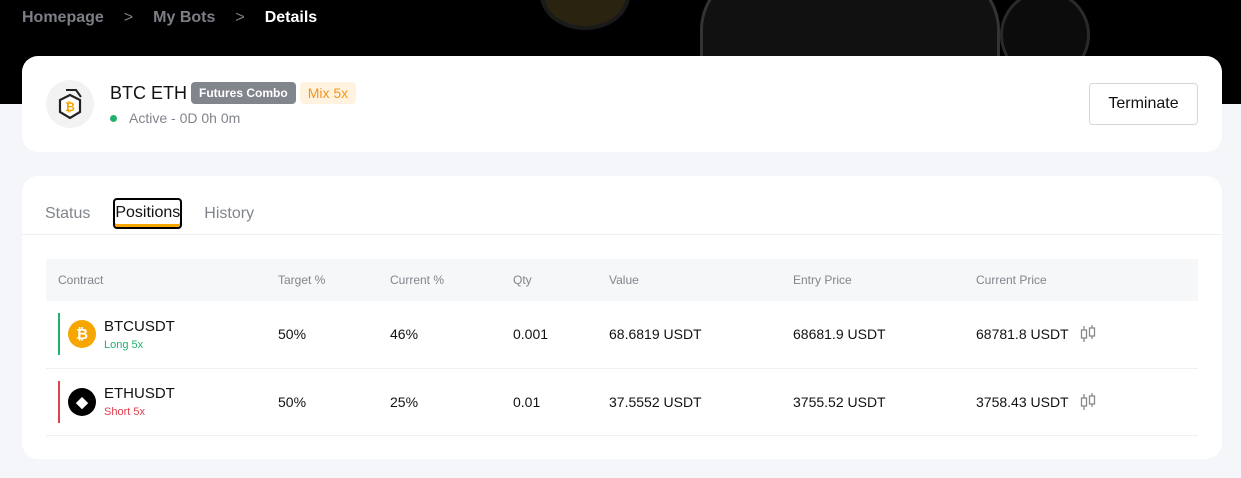 This screenshot has width=1241, height=478. Describe the element at coordinates (561, 280) in the screenshot. I see `header-qty: Qty` at that location.